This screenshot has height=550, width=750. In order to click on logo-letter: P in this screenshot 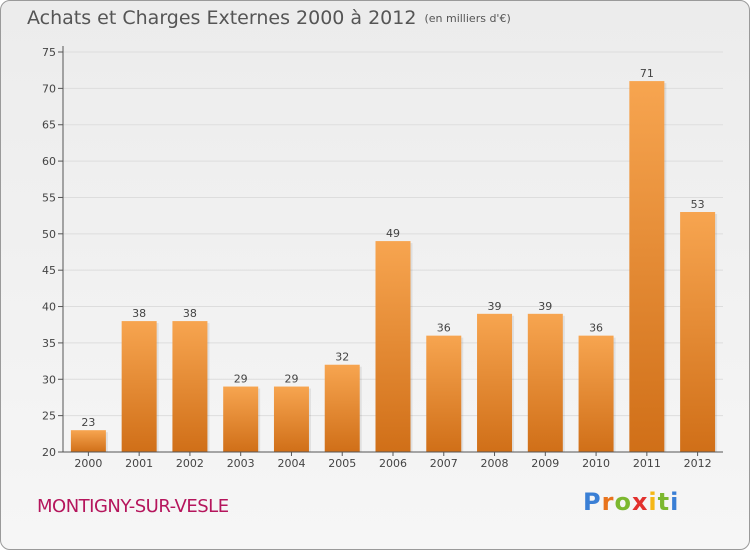, I will do `click(592, 502)`.